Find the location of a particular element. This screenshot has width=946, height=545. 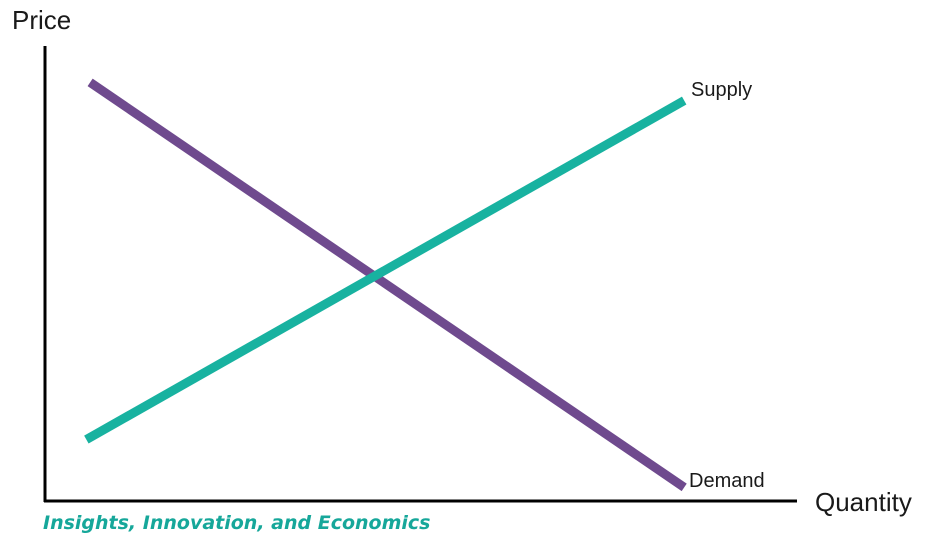

x-axis-label: Quantity is located at coordinates (863, 502).